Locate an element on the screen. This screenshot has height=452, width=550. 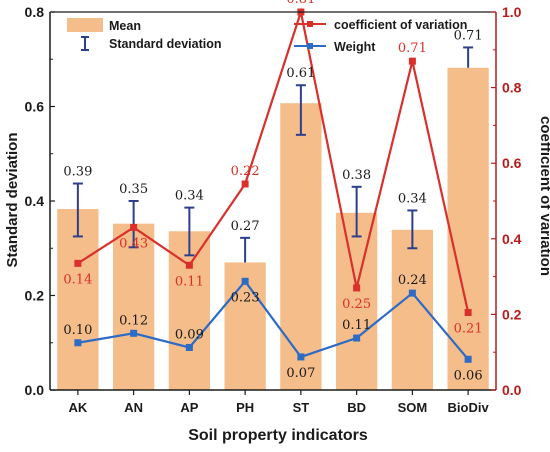
legend-std-label: Standard deviation is located at coordinates (165, 44).